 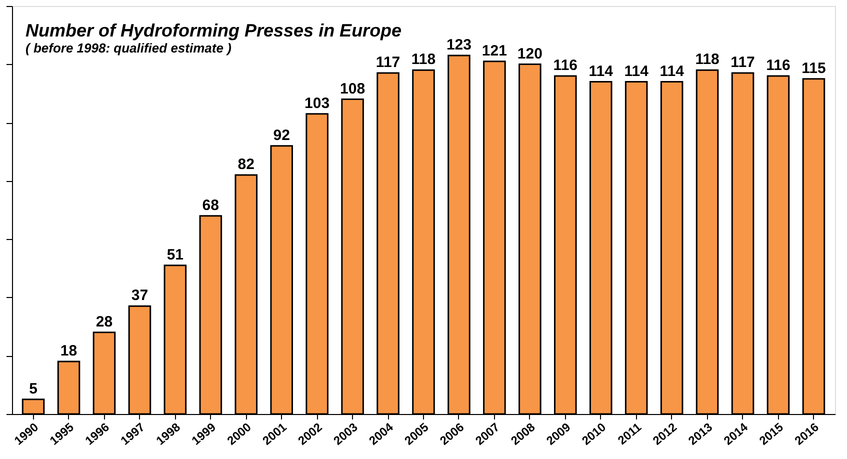 What do you see at coordinates (281, 135) in the screenshot?
I see `data-label: 92` at bounding box center [281, 135].